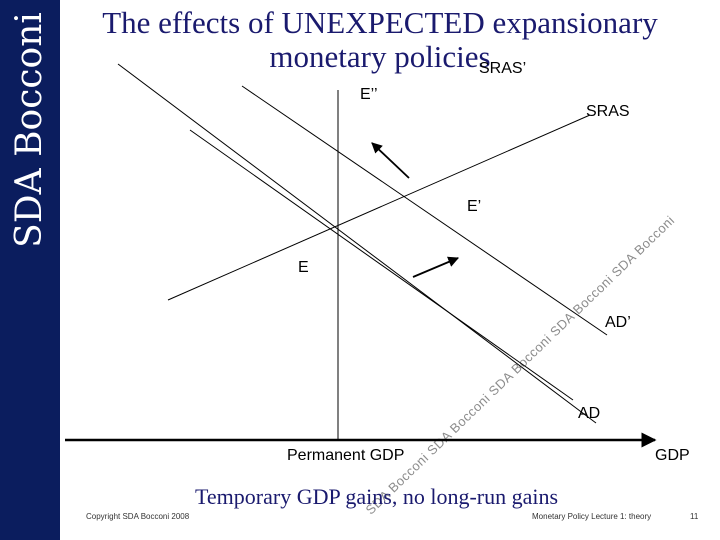 The height and width of the screenshot is (540, 720). What do you see at coordinates (380, 22) in the screenshot?
I see `slide-title-line-1: The effects of UNEXPECTED expansionary` at bounding box center [380, 22].